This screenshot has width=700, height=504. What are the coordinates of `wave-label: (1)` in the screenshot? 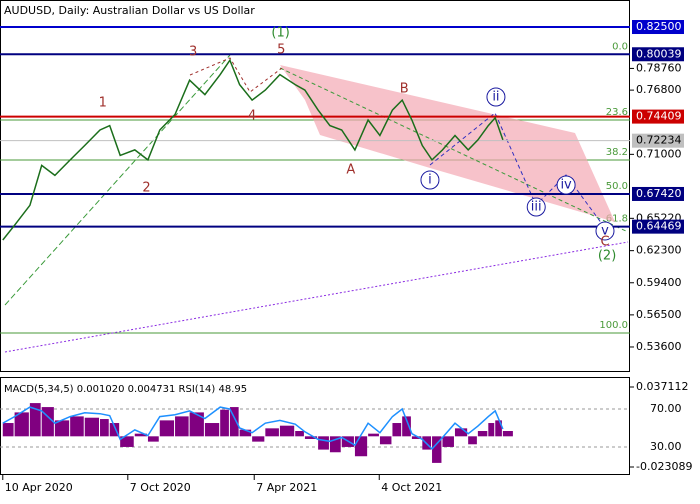 It's located at (280, 32).